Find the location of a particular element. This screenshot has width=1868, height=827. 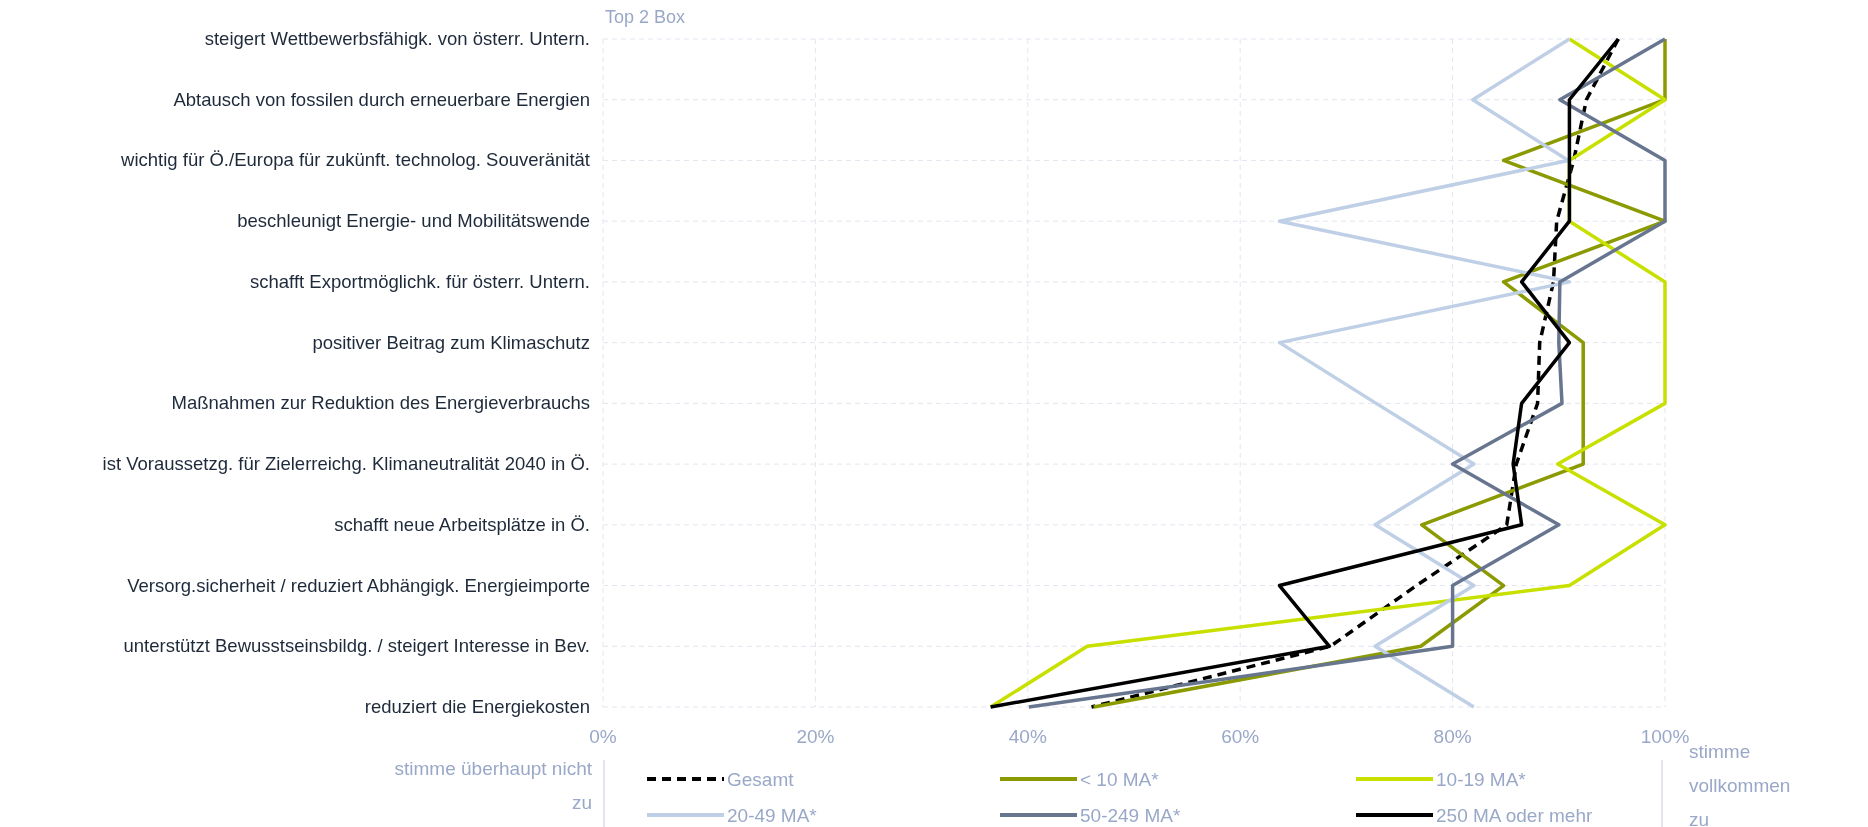

y-tick-label: ist Voraussetzg. für Zielerreichg. Klimaneutralität 2040 in Ö. is located at coordinates (346, 464).